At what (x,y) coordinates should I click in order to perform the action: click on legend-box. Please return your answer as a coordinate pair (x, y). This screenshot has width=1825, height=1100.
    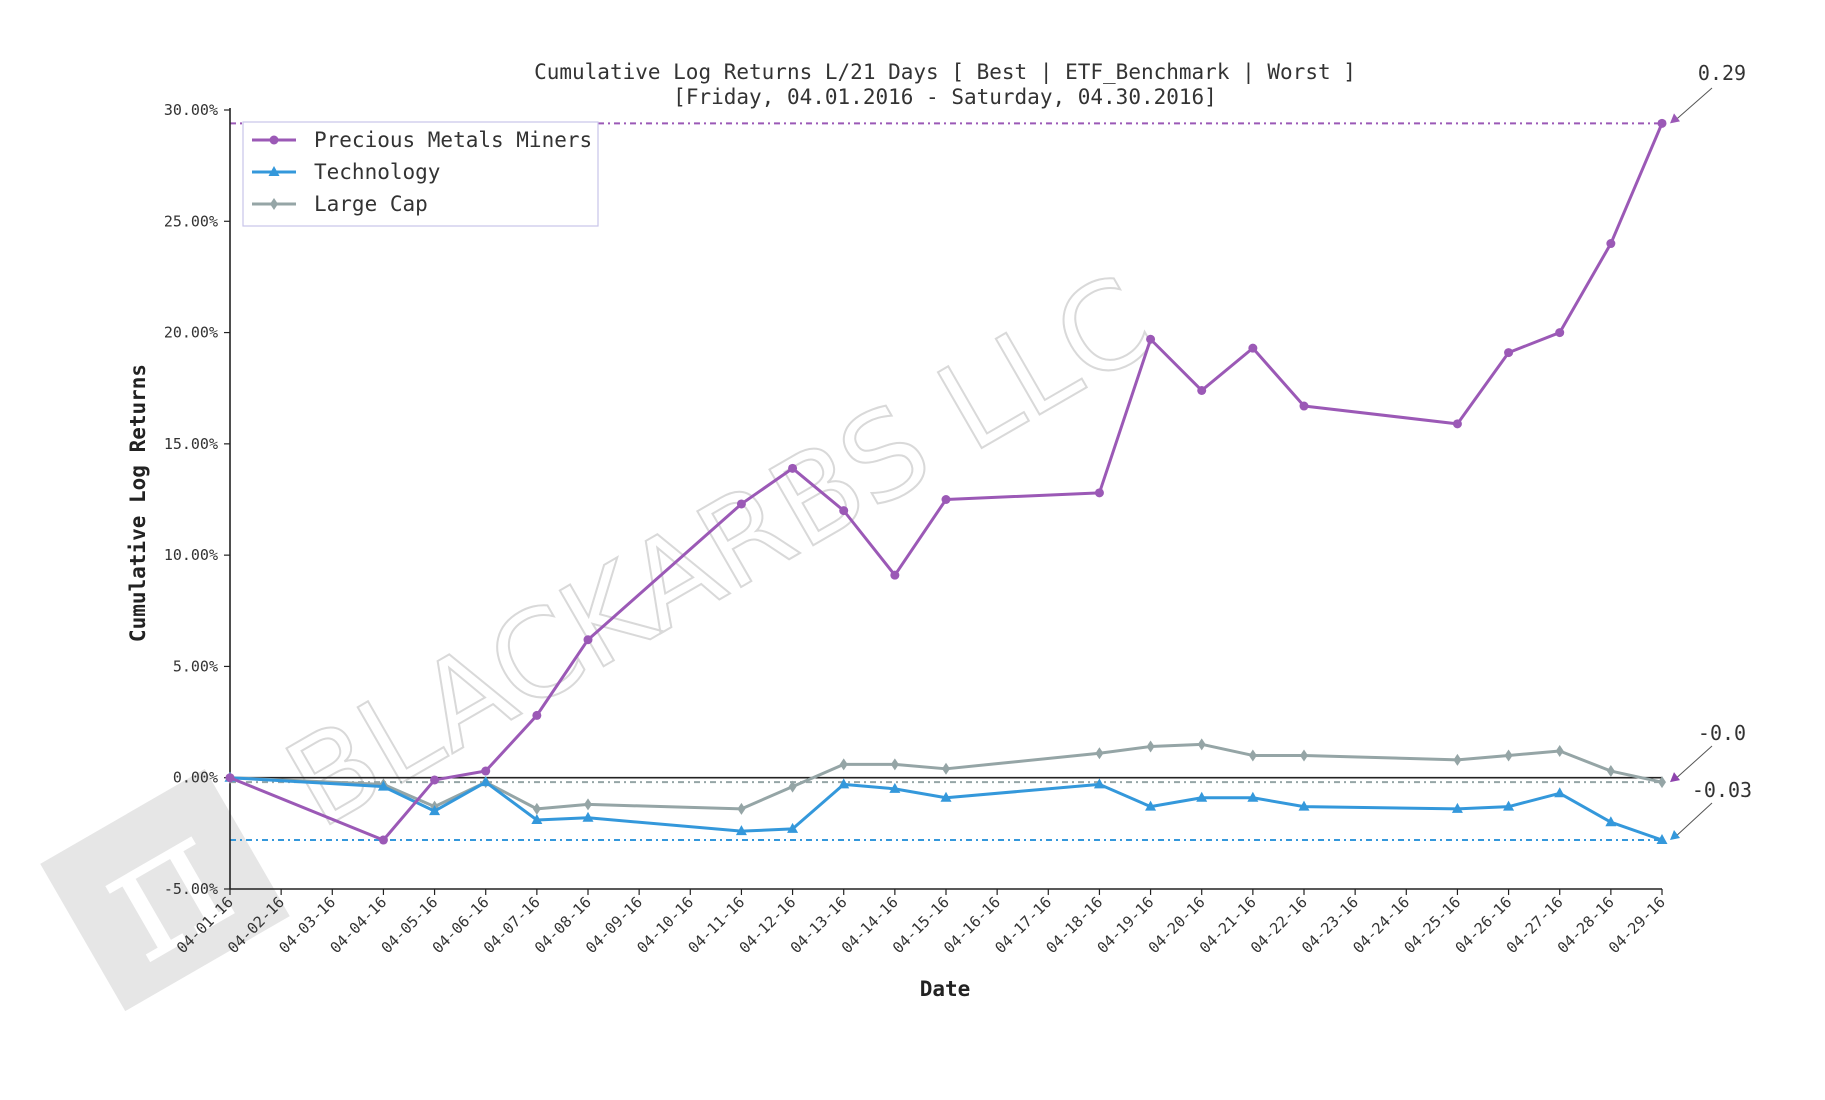
    Looking at the image, I should click on (420, 174).